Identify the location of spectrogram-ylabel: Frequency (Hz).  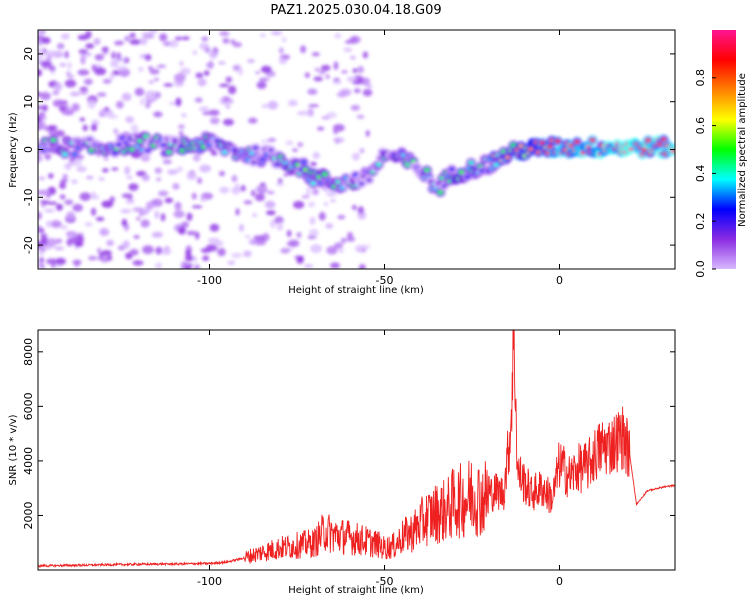
(13, 150).